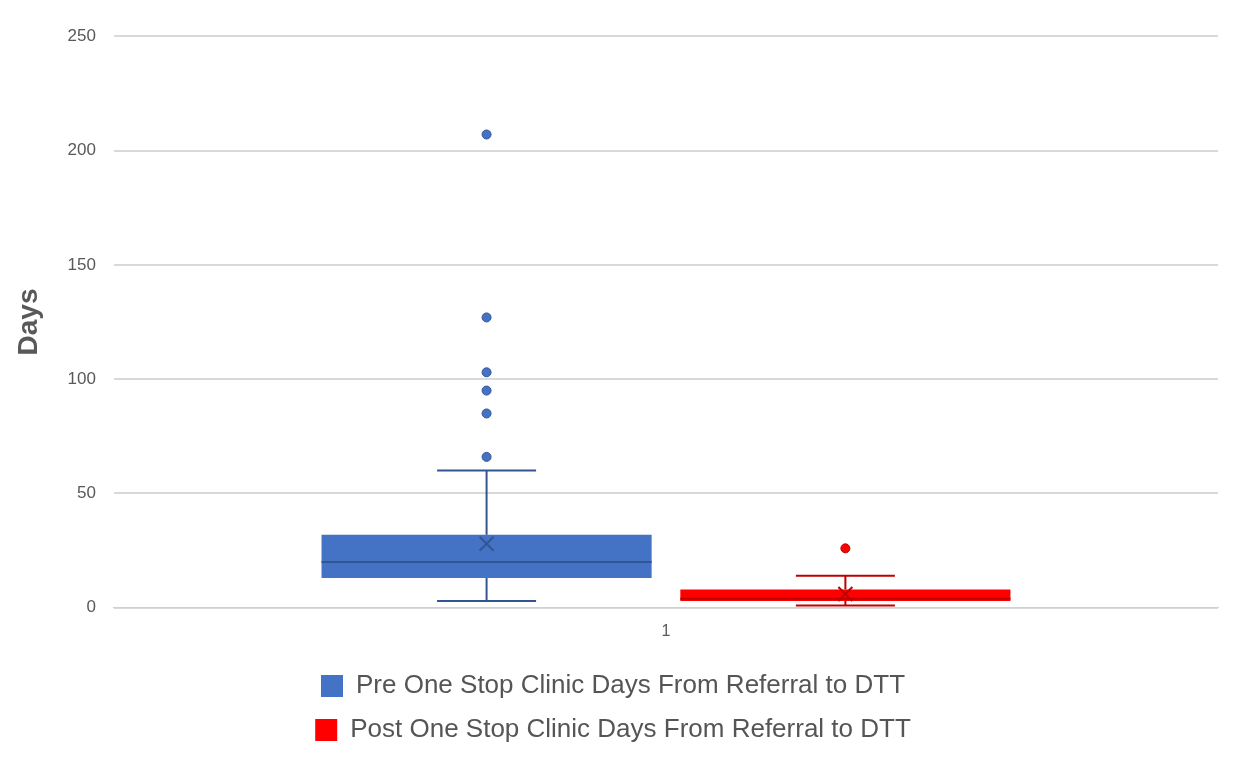 The image size is (1236, 761). Describe the element at coordinates (86, 493) in the screenshot. I see `y-tick-label: 50` at that location.